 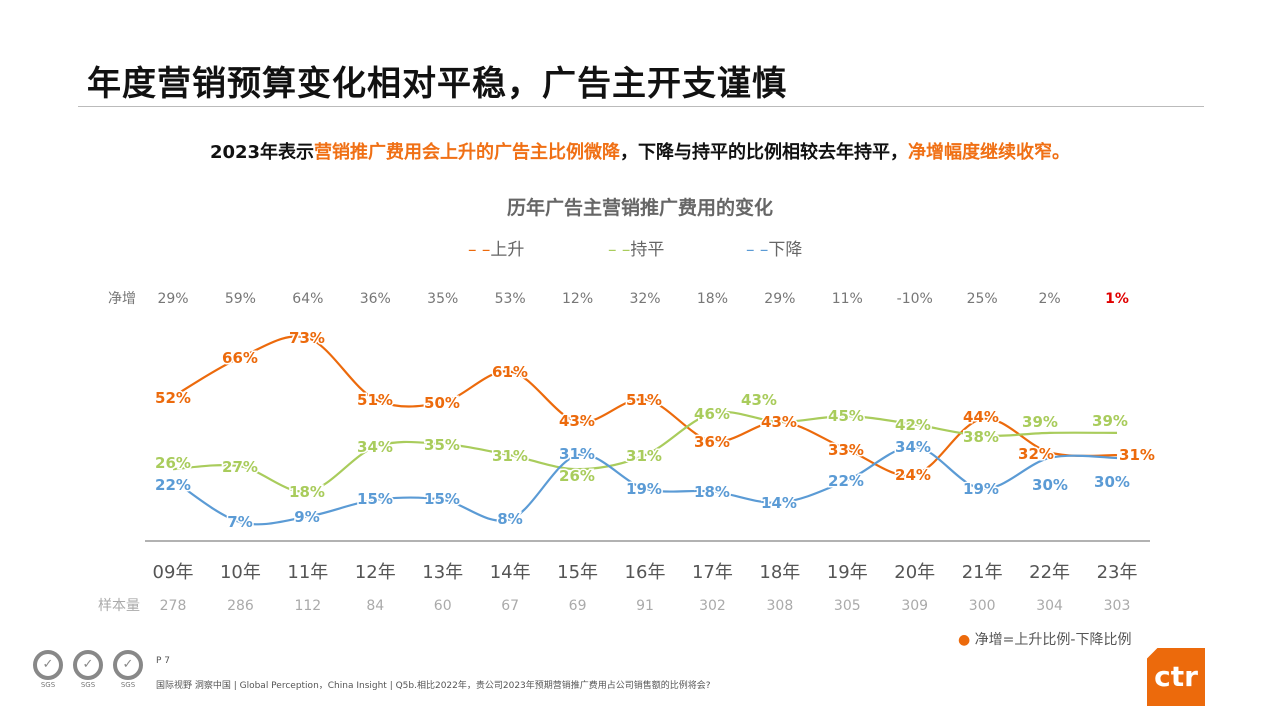 I want to click on legend-label: 持平, so click(x=647, y=250).